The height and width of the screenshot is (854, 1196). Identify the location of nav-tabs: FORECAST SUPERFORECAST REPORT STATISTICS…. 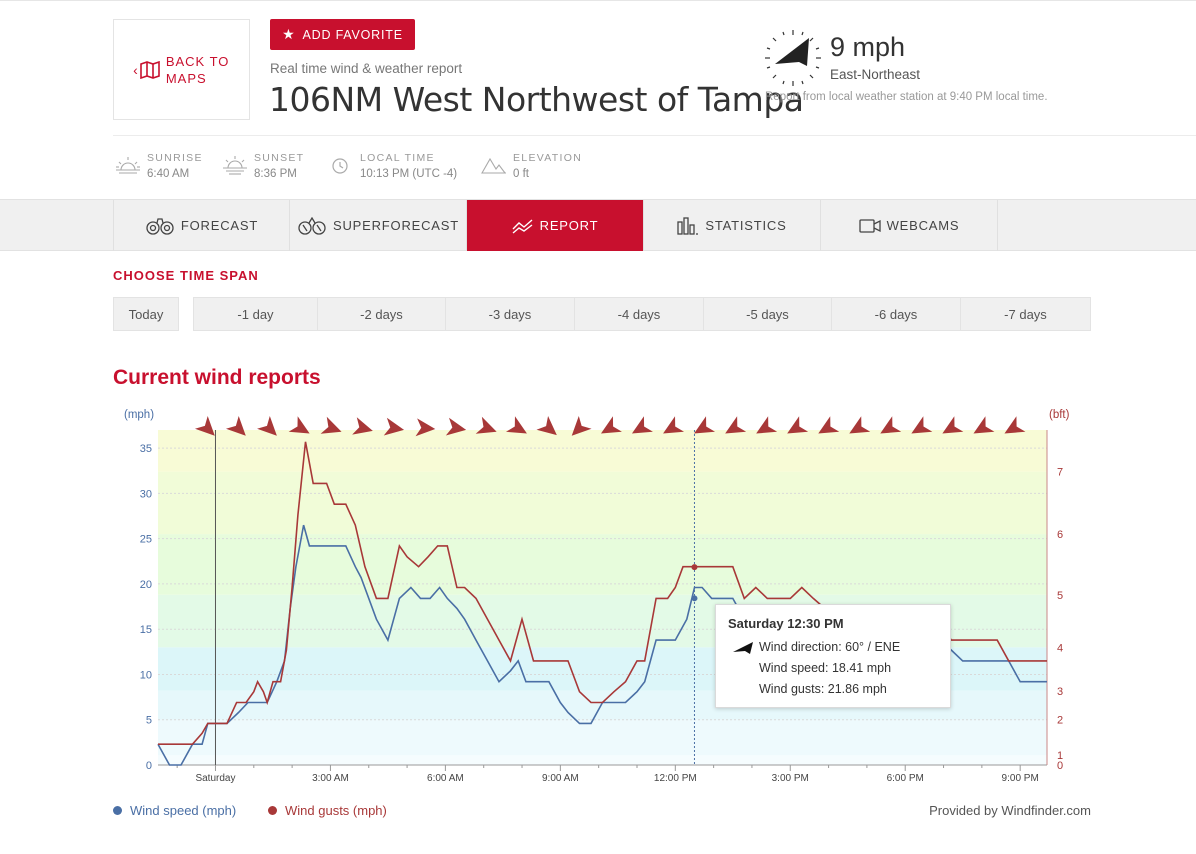
(598, 225).